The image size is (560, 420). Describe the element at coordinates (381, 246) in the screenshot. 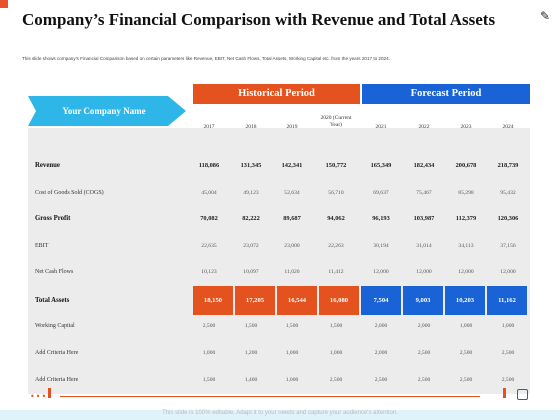

I see `table-cell: 30,194` at that location.